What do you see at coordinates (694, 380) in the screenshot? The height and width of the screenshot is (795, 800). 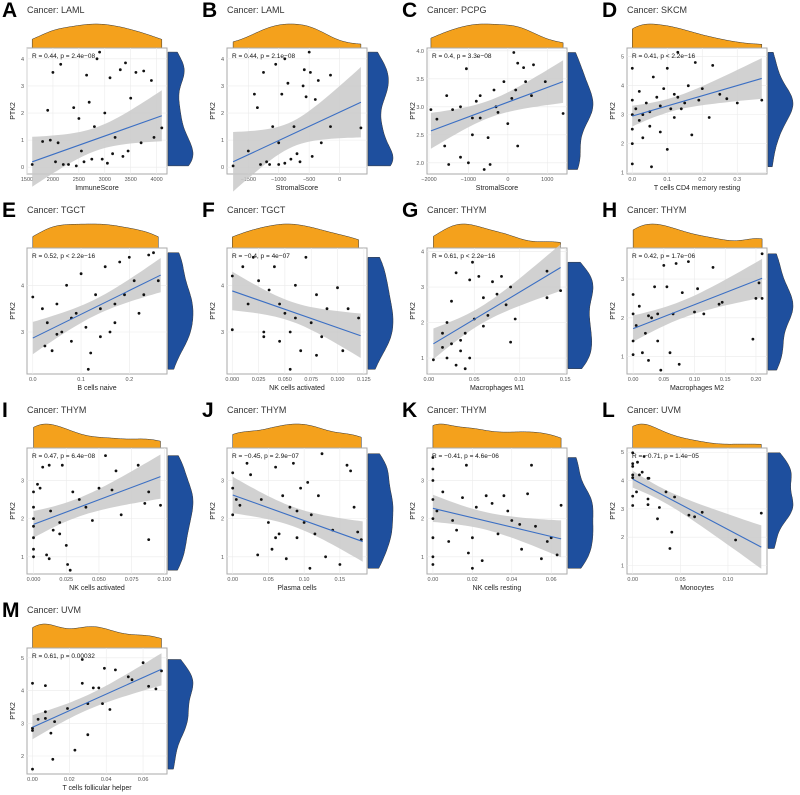 I see `x-tick-label: 0.10` at bounding box center [694, 380].